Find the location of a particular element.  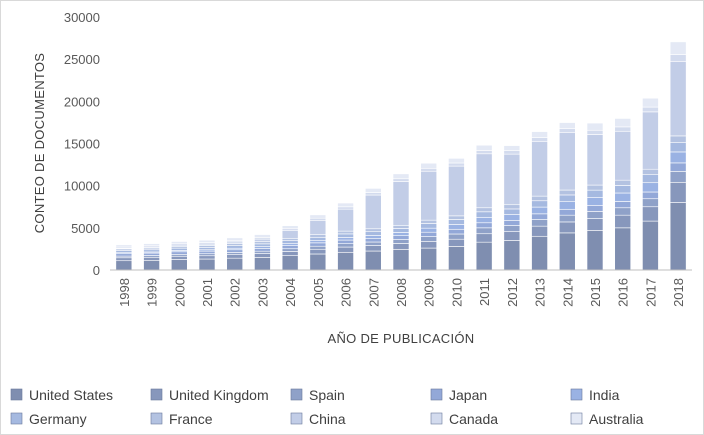

x-tick-label: 2002 is located at coordinates (235, 292).